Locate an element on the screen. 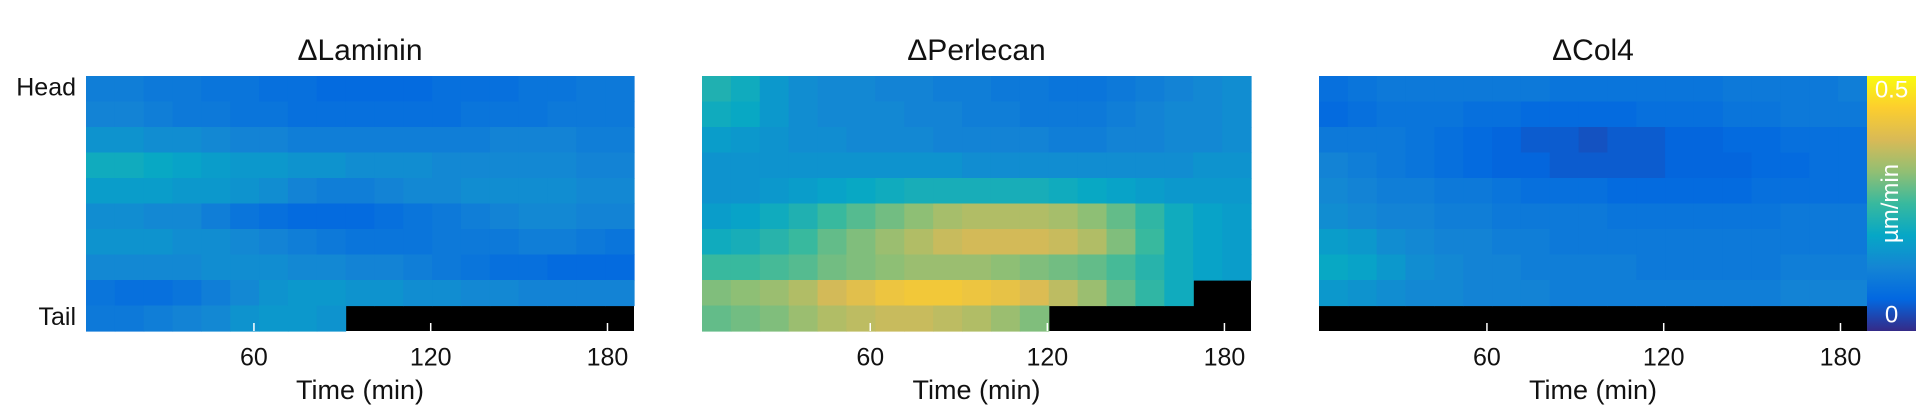  x-tick-label: 120 is located at coordinates (1047, 358).